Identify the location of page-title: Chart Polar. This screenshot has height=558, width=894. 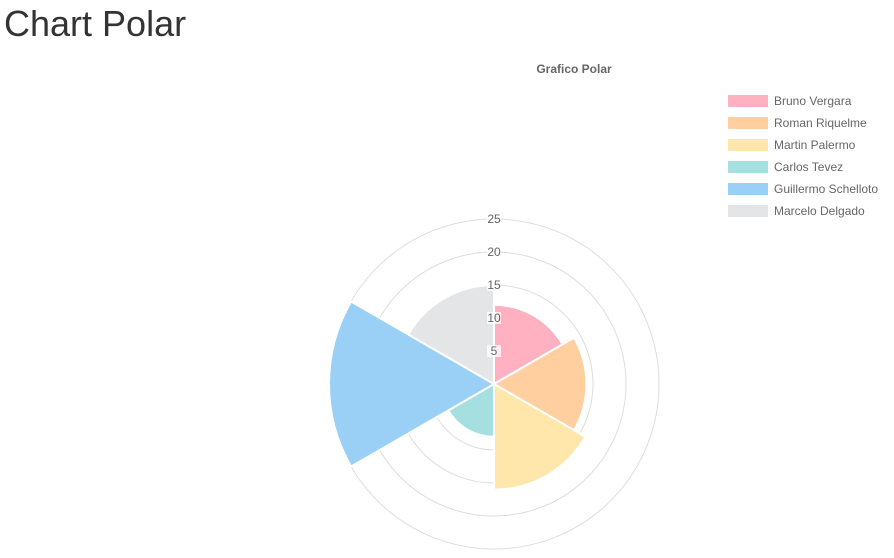
(95, 23).